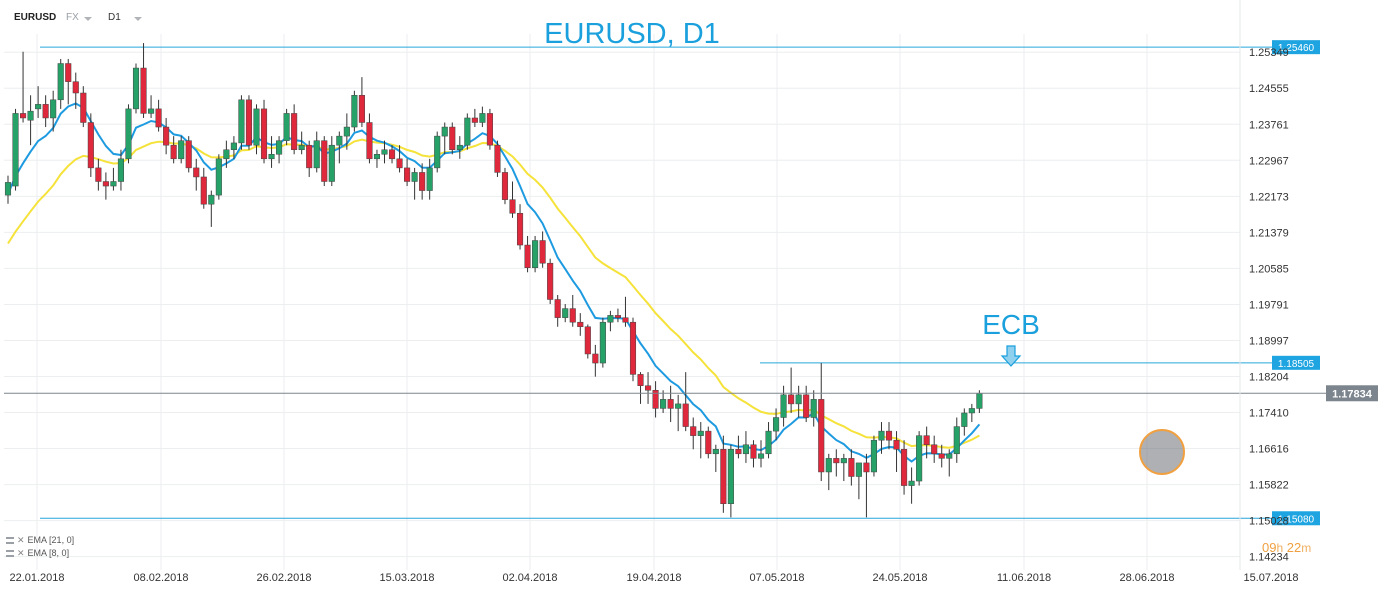 The image size is (1388, 594). Describe the element at coordinates (1269, 305) in the screenshot. I see `y-tick-label: 1.19791` at that location.